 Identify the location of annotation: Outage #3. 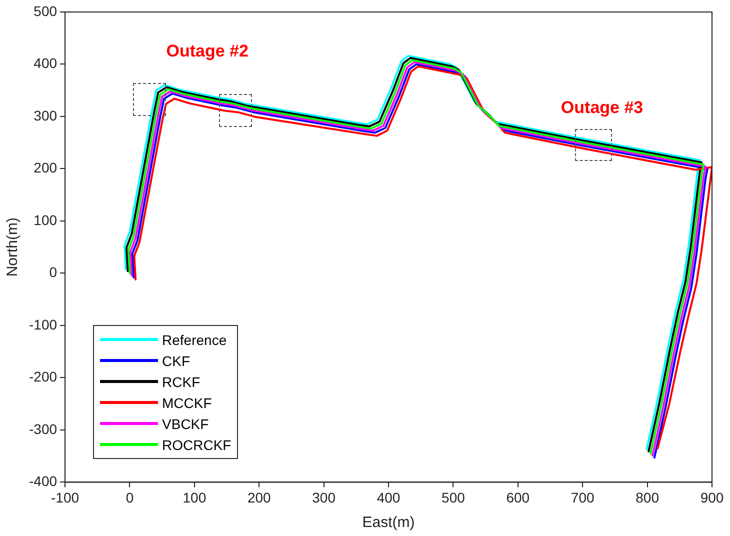
(602, 108).